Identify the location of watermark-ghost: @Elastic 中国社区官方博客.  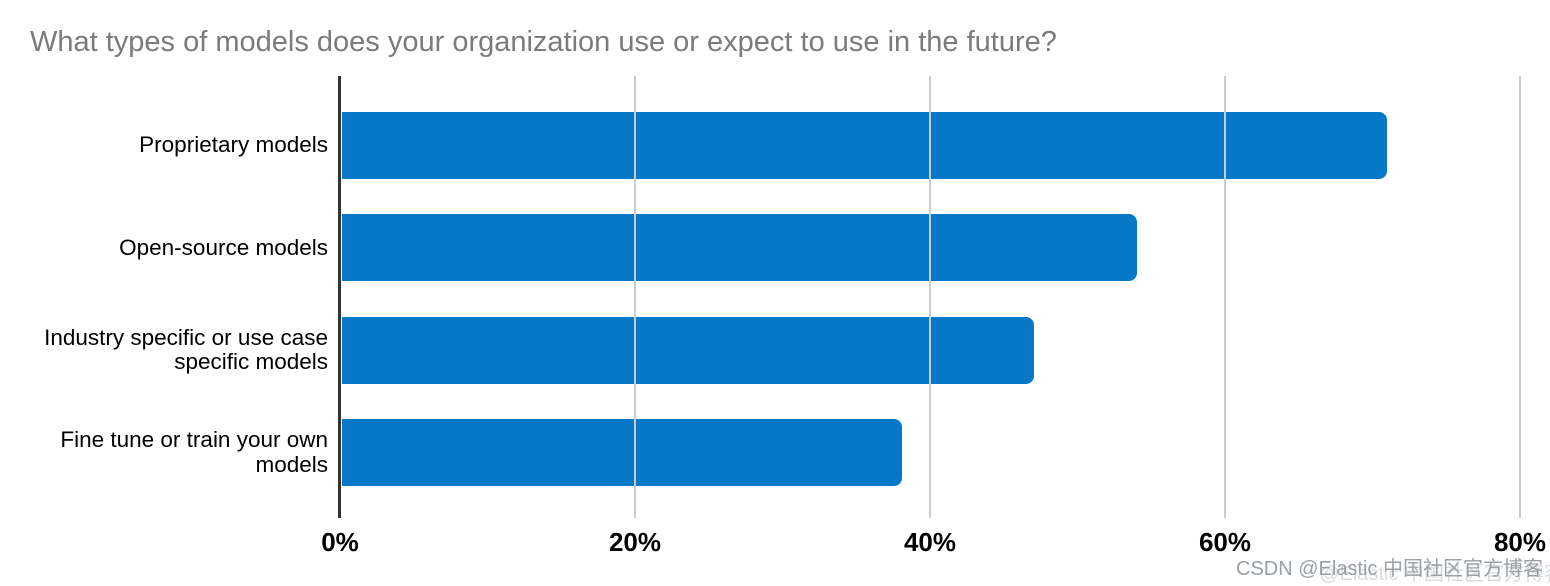
(1434, 574).